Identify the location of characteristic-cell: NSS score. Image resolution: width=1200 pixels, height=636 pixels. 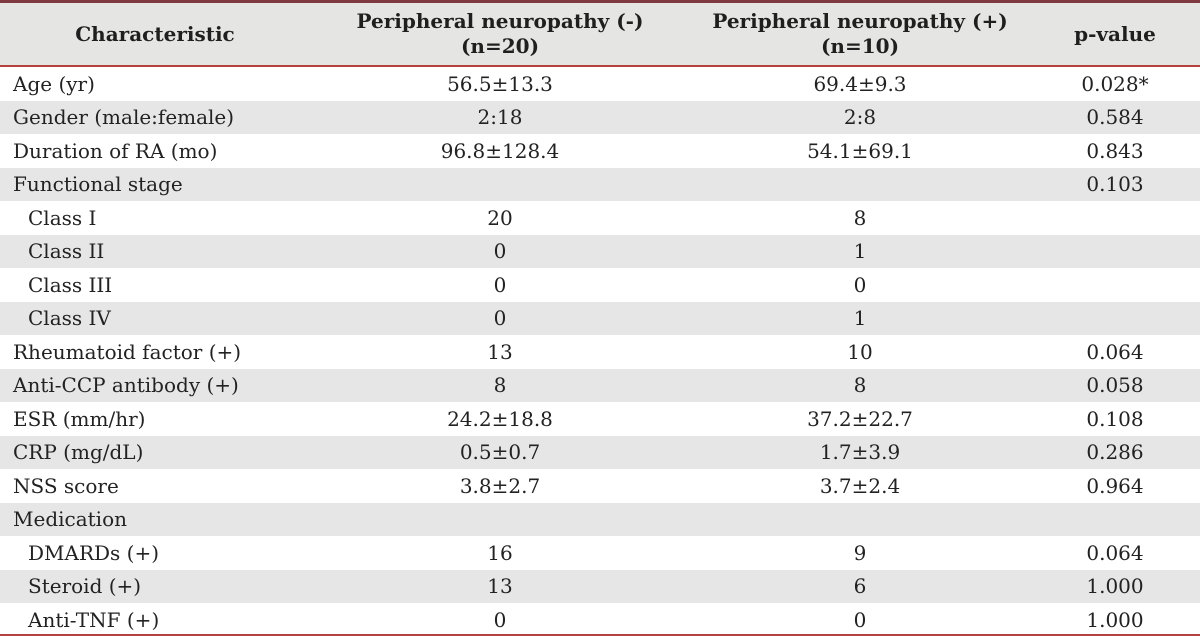
(66, 485).